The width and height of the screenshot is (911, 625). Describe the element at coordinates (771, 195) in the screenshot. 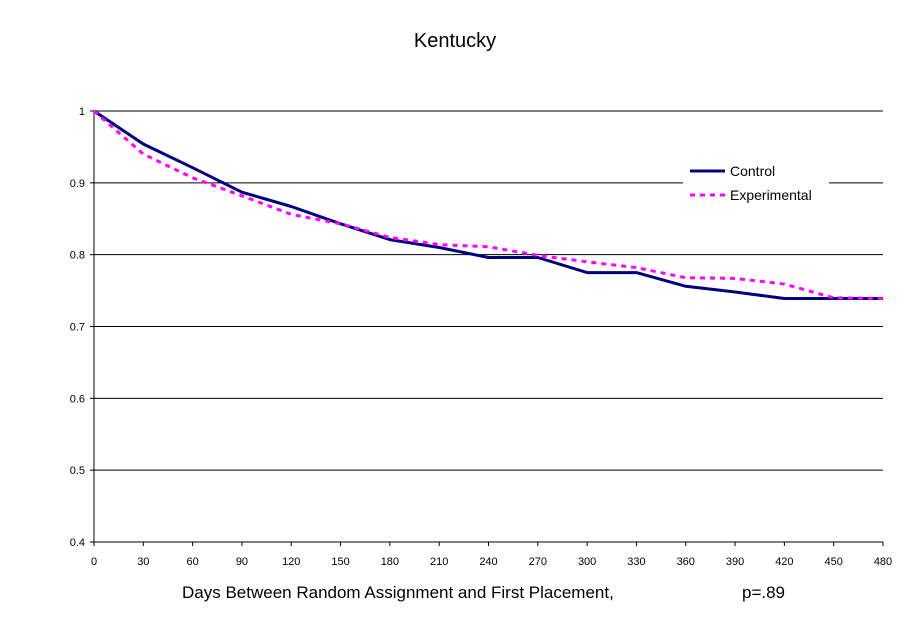

I see `legend-label-experimental: Experimental` at that location.